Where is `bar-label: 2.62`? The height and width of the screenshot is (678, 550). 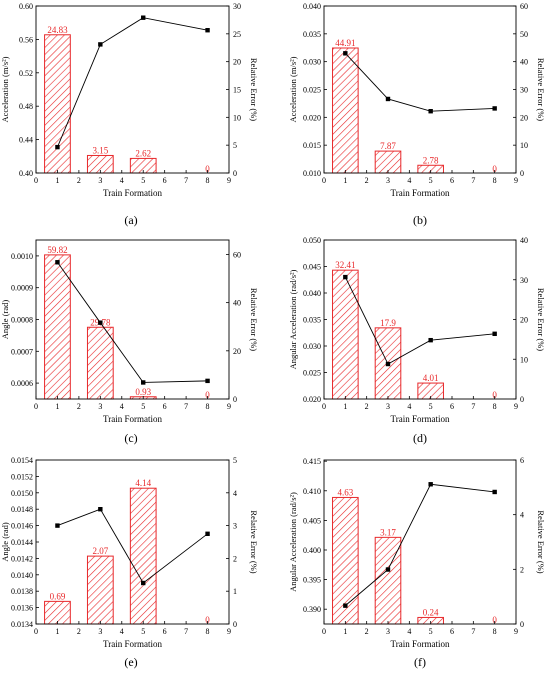
bar-label: 2.62 is located at coordinates (143, 153).